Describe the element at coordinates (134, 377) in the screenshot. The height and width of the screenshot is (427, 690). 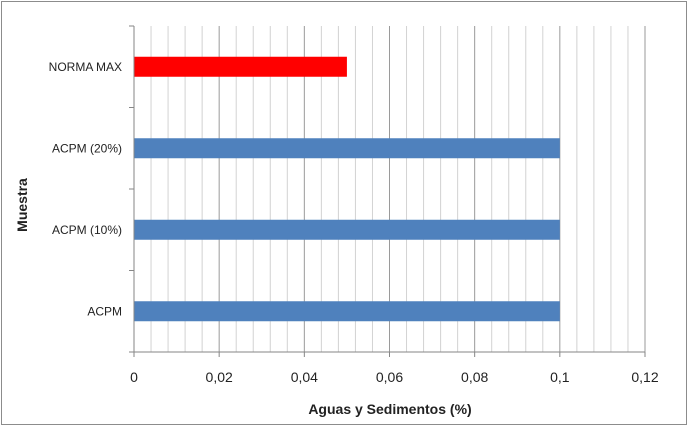
I see `x-tick-label: 0` at that location.